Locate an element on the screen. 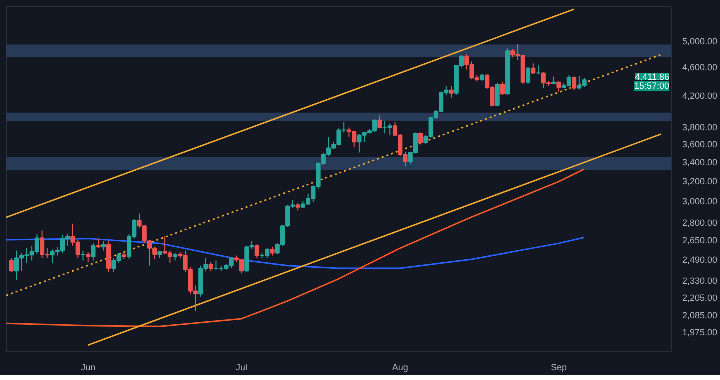 This screenshot has height=380, width=720. y-tick-label: 2,330.00 is located at coordinates (700, 281).